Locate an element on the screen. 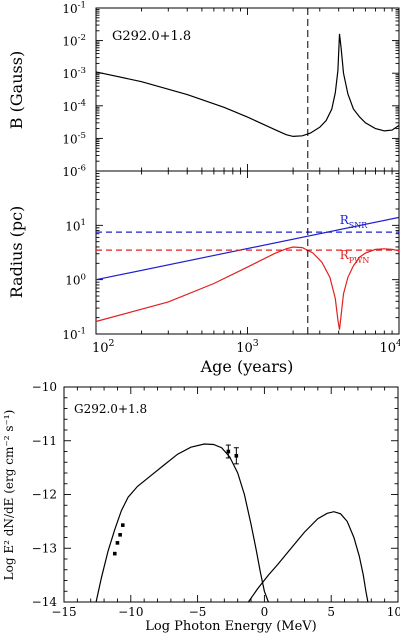 This screenshot has height=636, width=400. spectrum-ytick-label: −14 is located at coordinates (45, 602).